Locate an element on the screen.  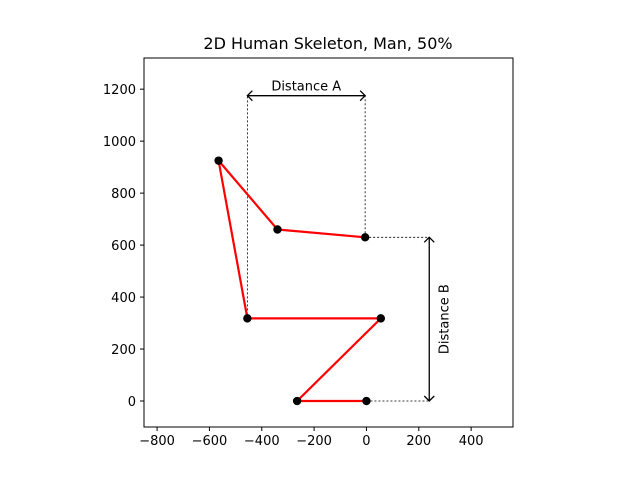
x-tick-label: 200 is located at coordinates (418, 441).